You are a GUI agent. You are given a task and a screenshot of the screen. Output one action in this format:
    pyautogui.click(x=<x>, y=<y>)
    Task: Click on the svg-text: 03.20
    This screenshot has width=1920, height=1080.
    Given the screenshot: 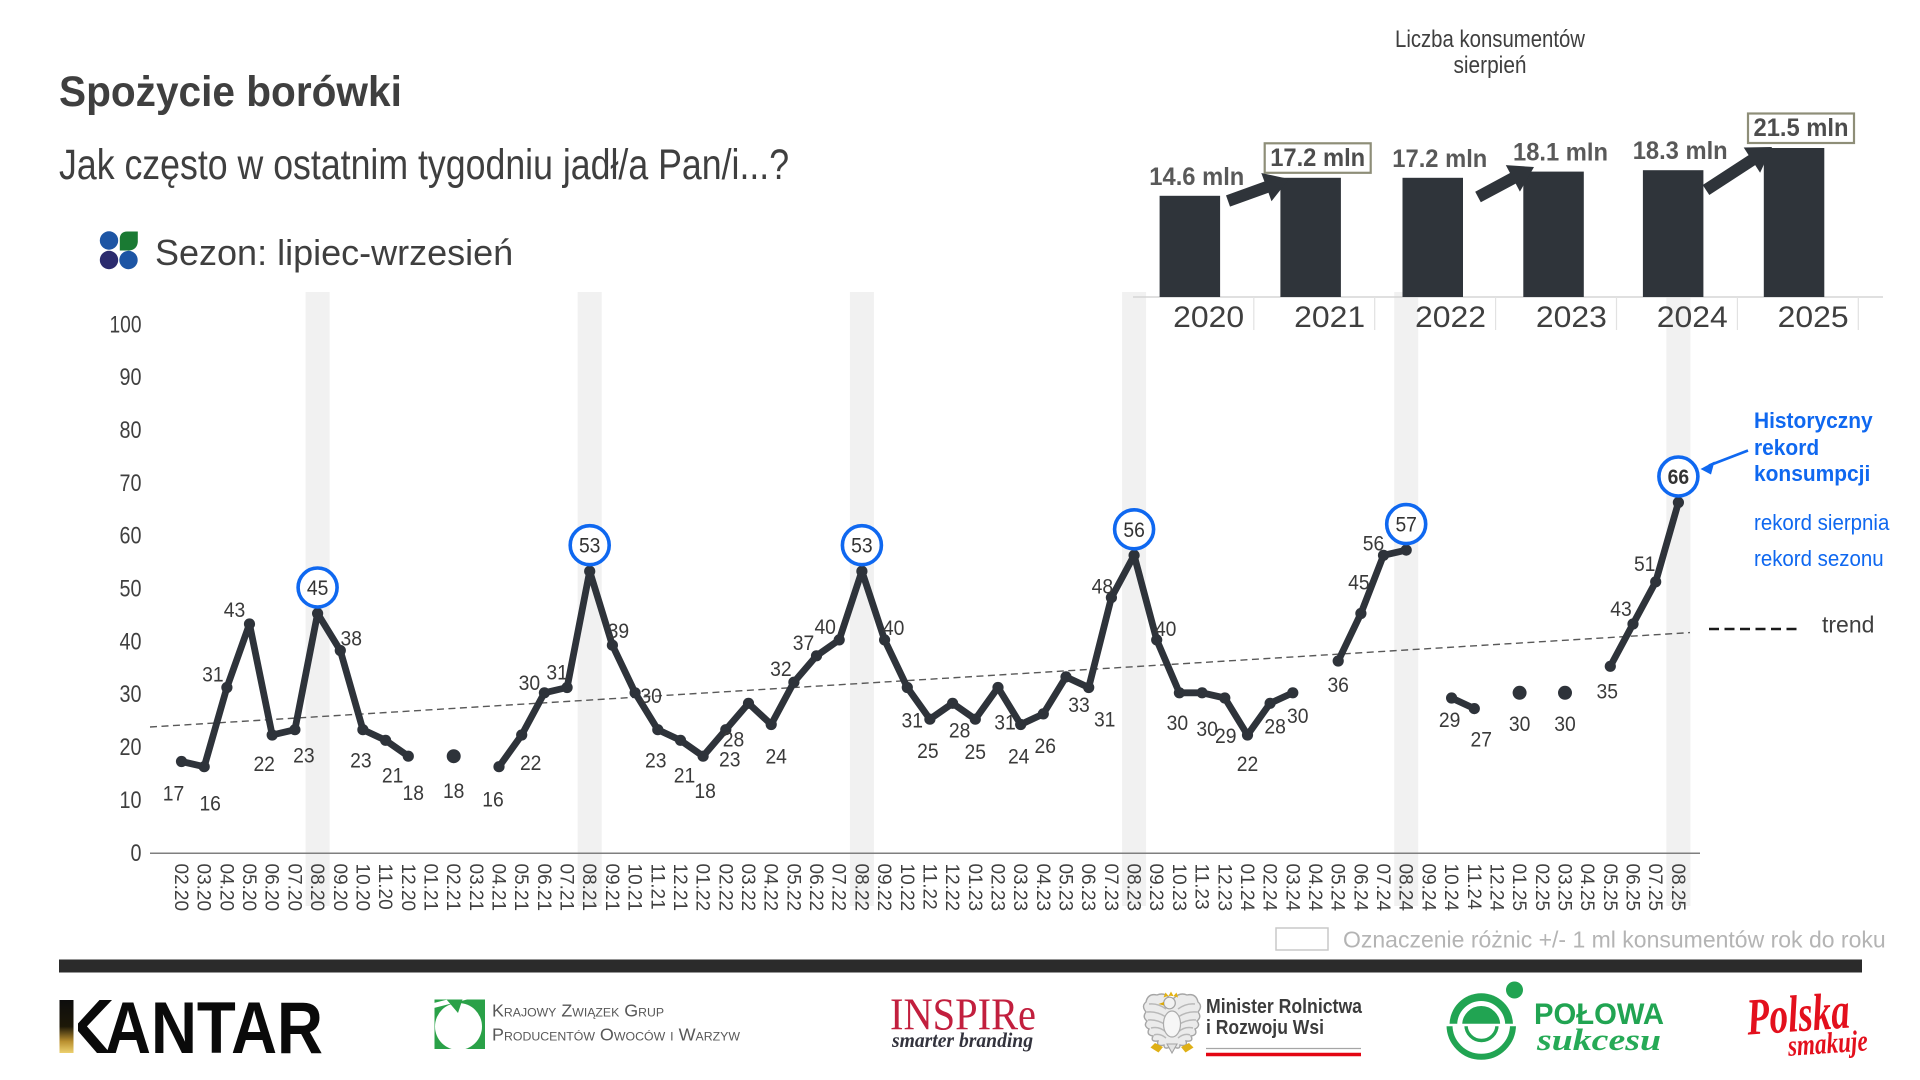 What is the action you would take?
    pyautogui.click(x=203, y=888)
    